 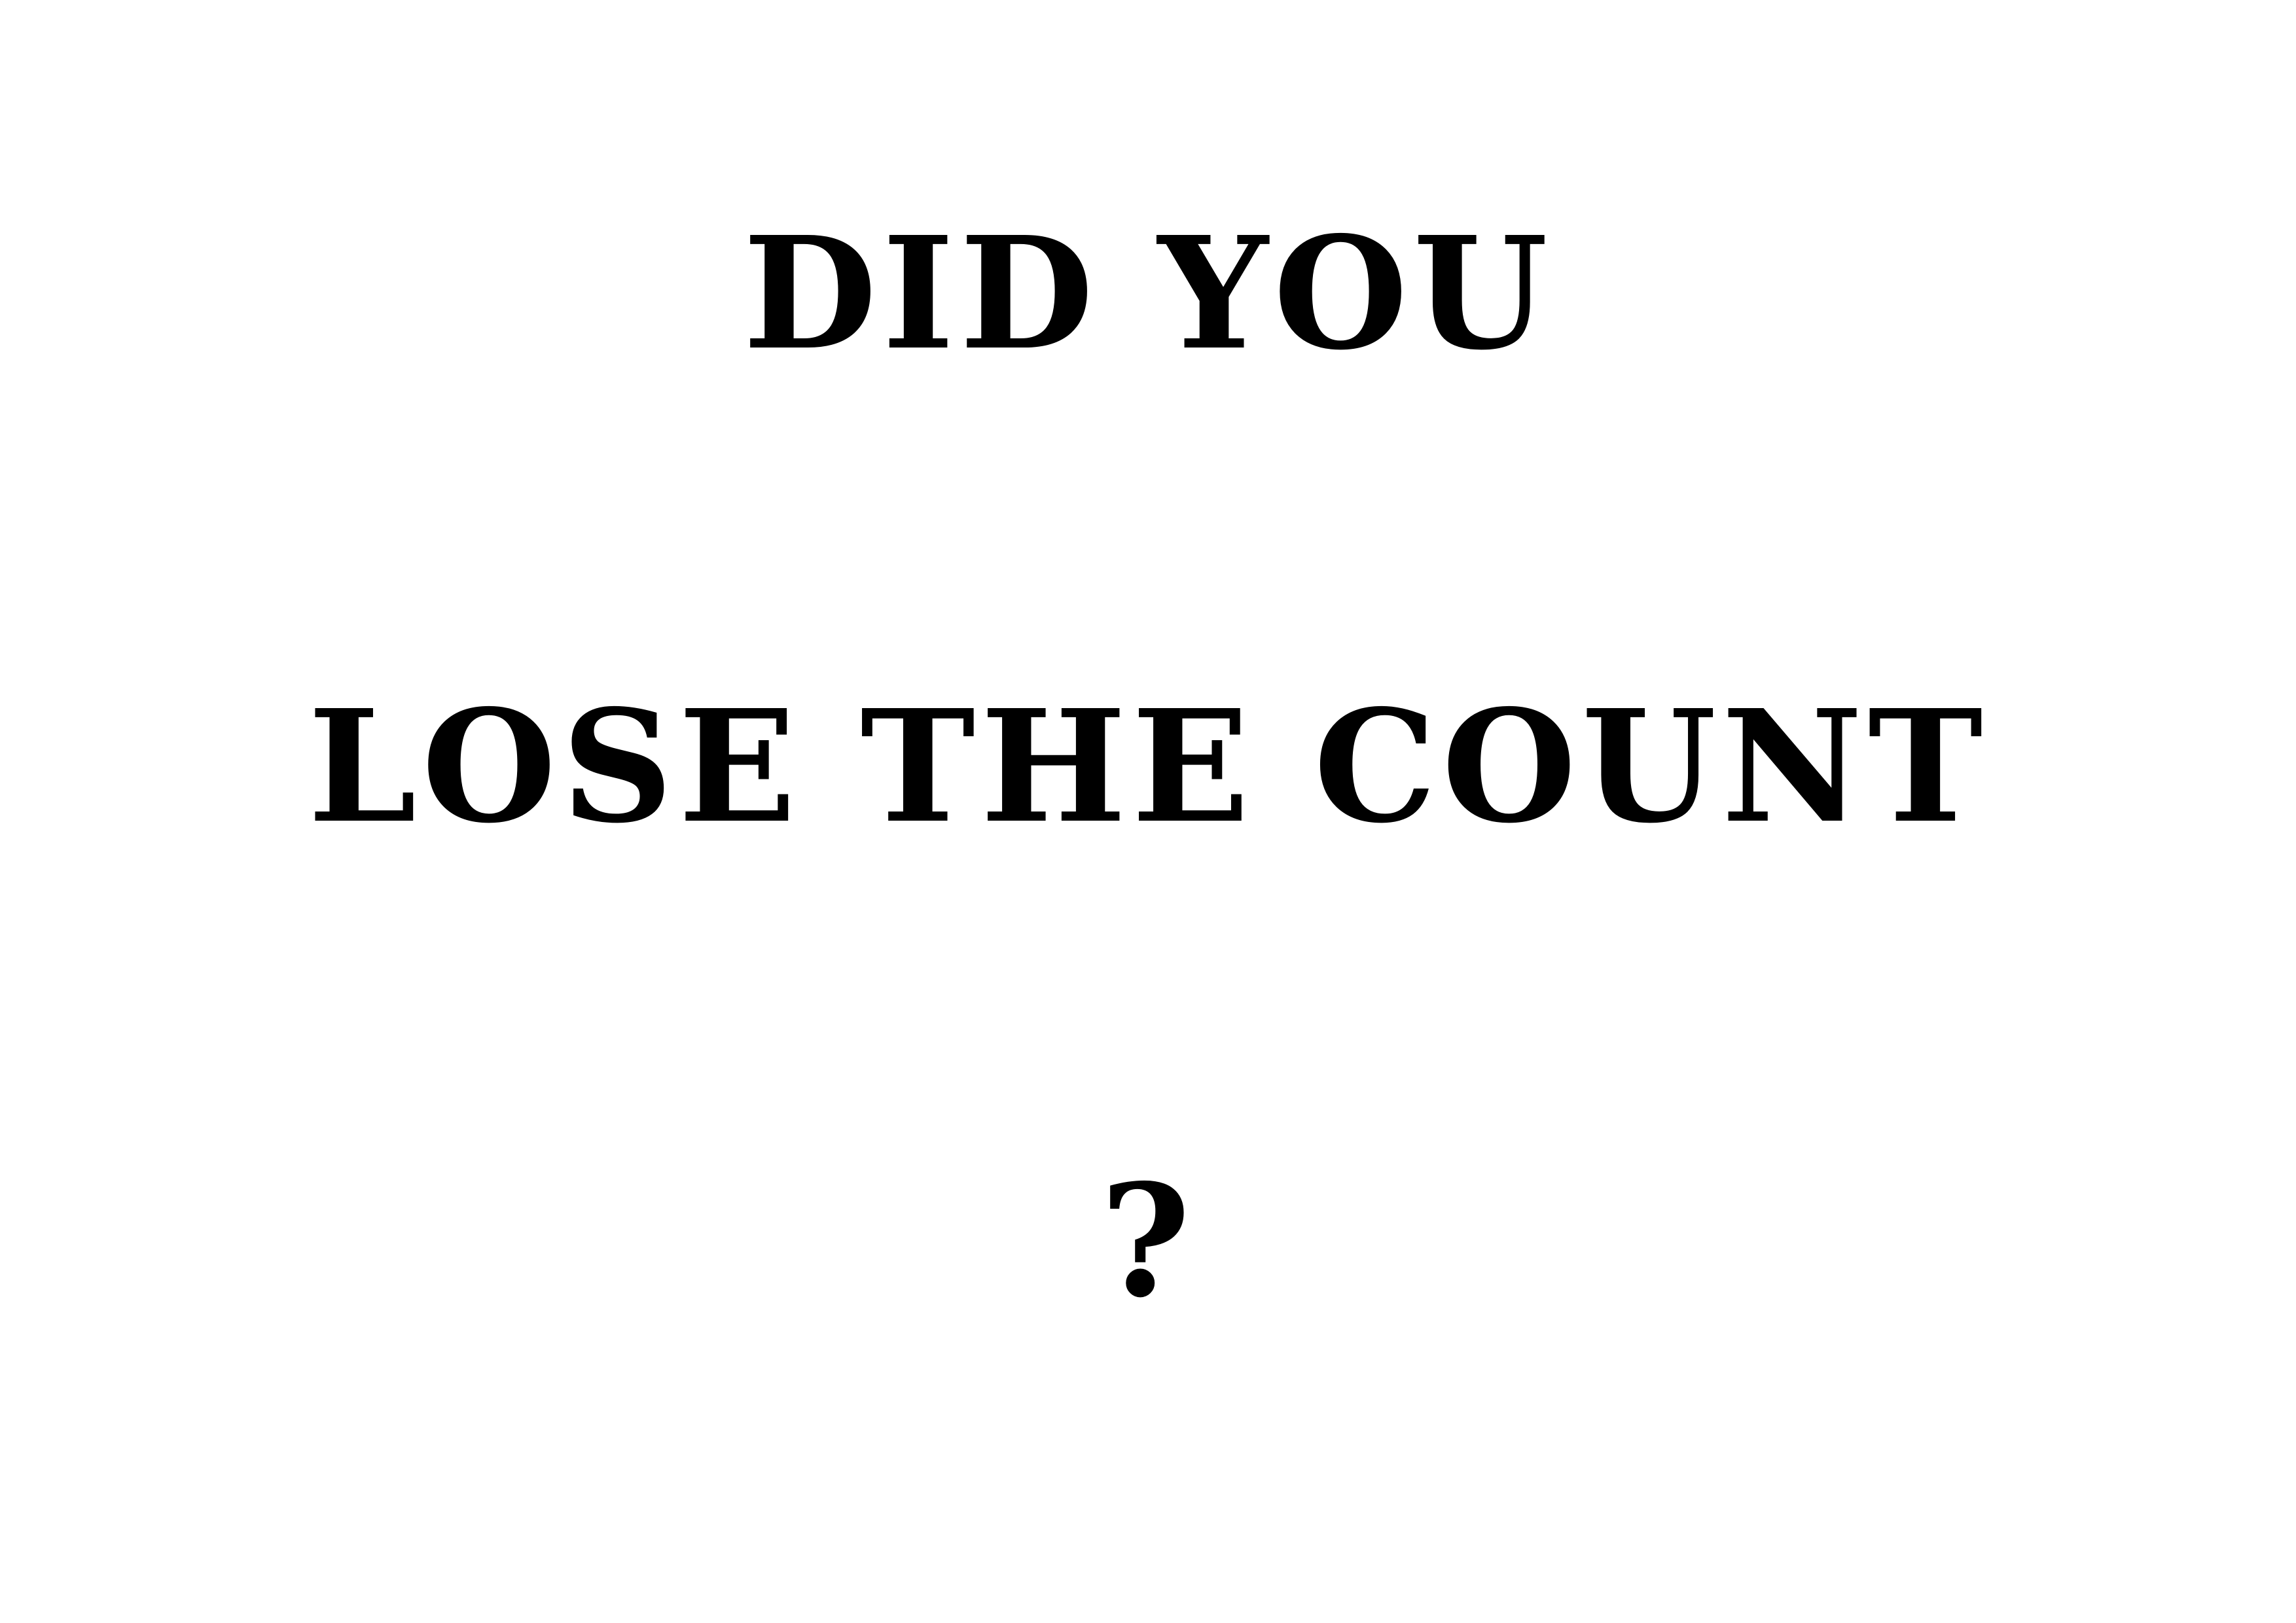 I want to click on poster-question-mark: ?, so click(x=1148, y=1241).